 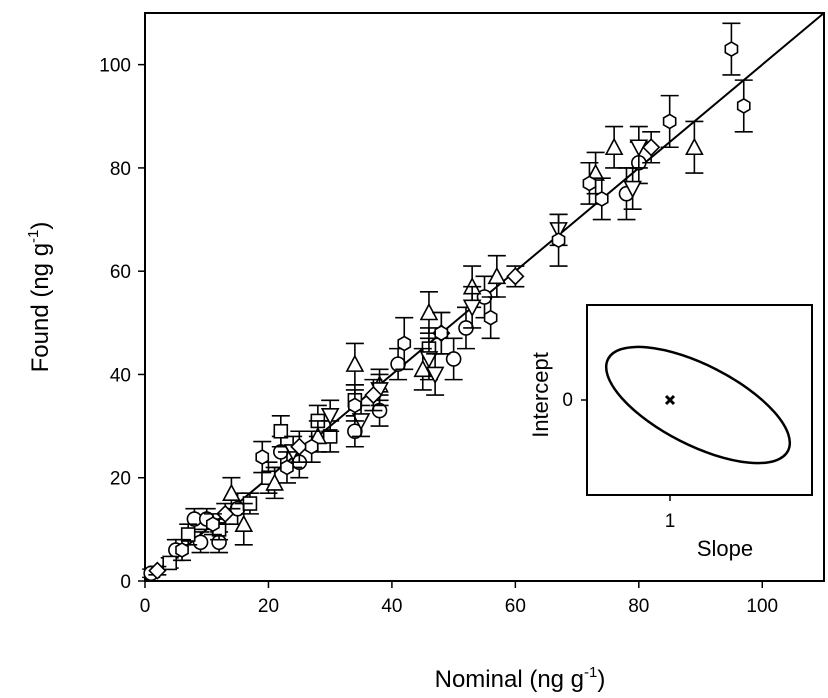 What do you see at coordinates (540, 395) in the screenshot?
I see `inset-y-label: Intercept` at bounding box center [540, 395].